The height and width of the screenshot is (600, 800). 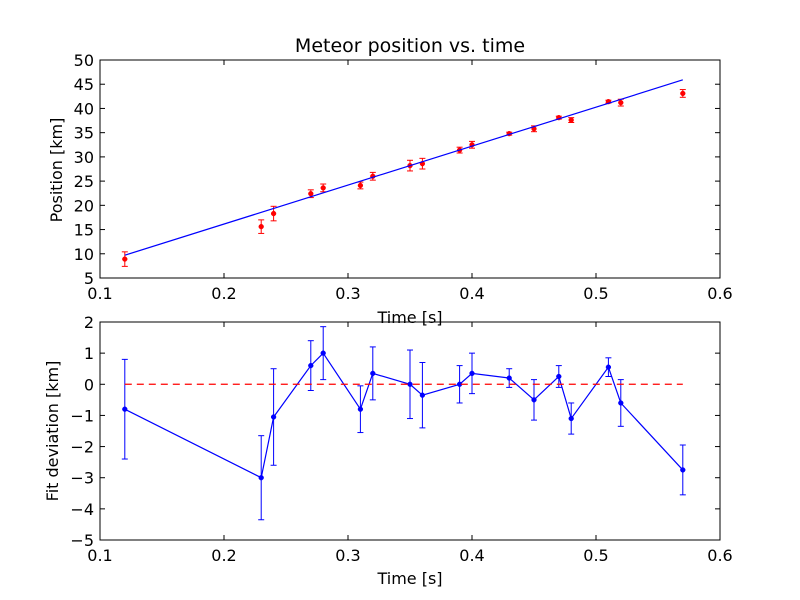 What do you see at coordinates (84, 157) in the screenshot?
I see `y-tick-label: 30` at bounding box center [84, 157].